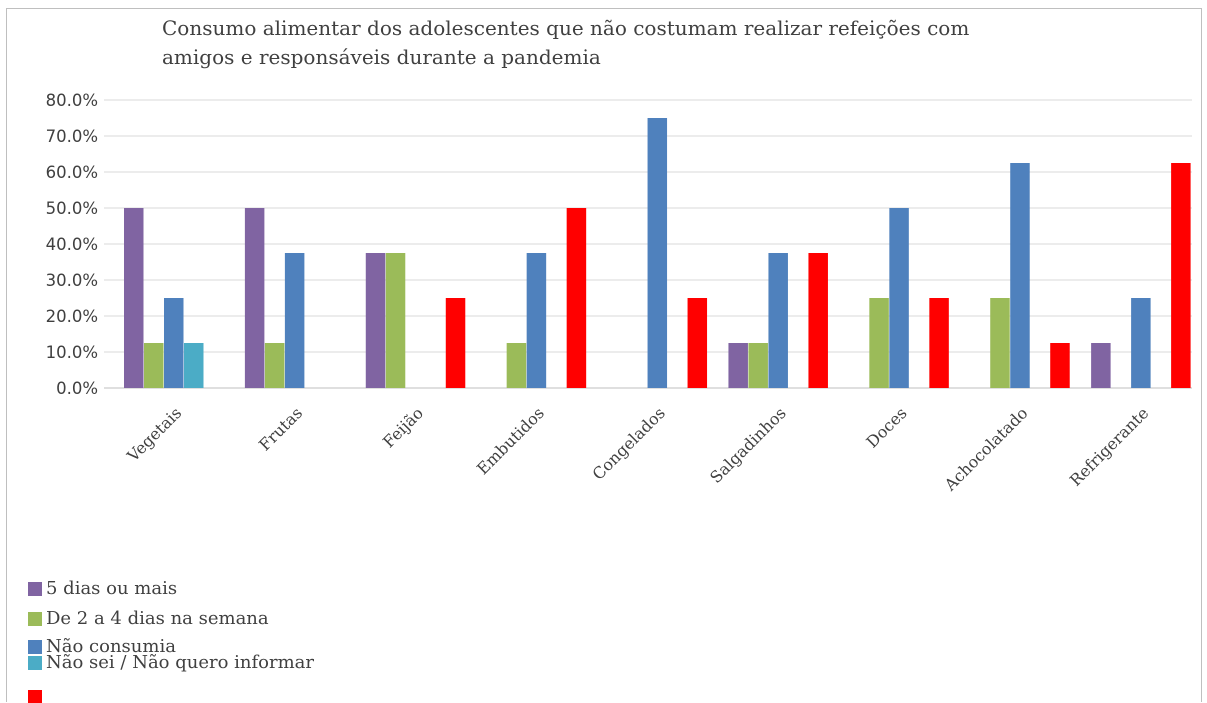 This screenshot has height=703, width=1207. Describe the element at coordinates (72, 100) in the screenshot. I see `y-tick-label: 80.0%` at that location.